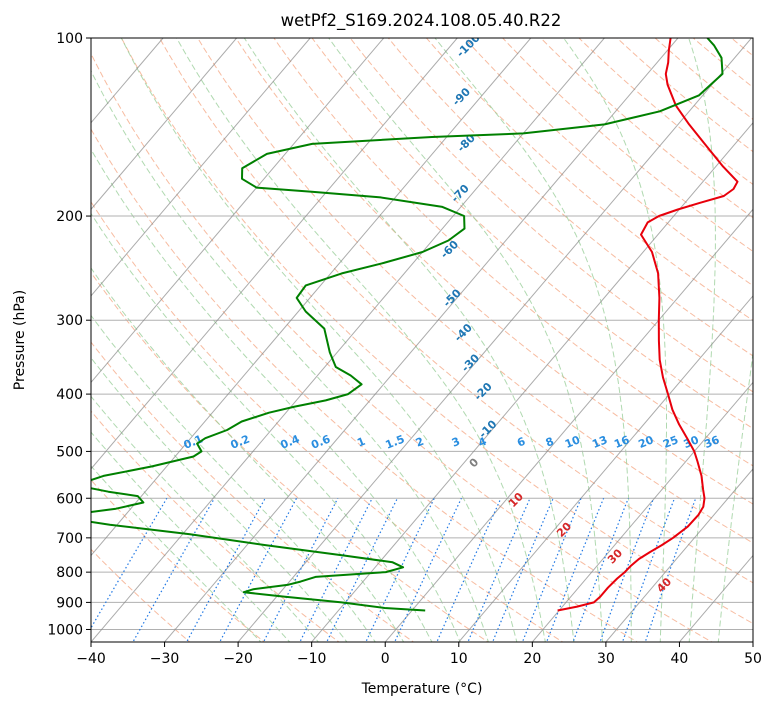 Image resolution: width=775 pixels, height=712 pixels. What do you see at coordinates (385, 659) in the screenshot?
I see `x-tick-label: 0` at bounding box center [385, 659].